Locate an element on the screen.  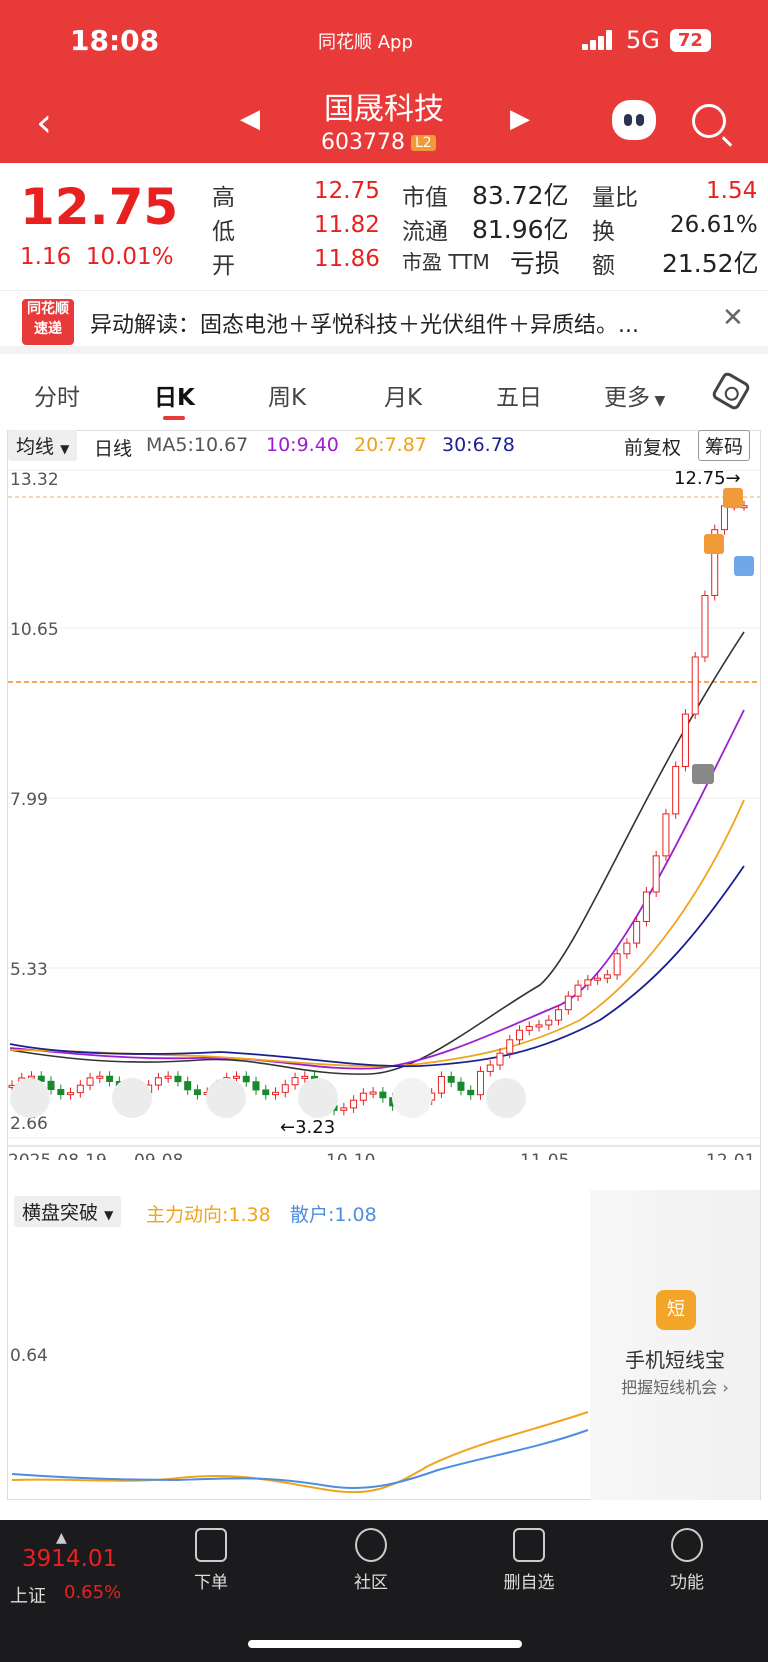
index-pct: 0.65% is located at coordinates (93, 1592).